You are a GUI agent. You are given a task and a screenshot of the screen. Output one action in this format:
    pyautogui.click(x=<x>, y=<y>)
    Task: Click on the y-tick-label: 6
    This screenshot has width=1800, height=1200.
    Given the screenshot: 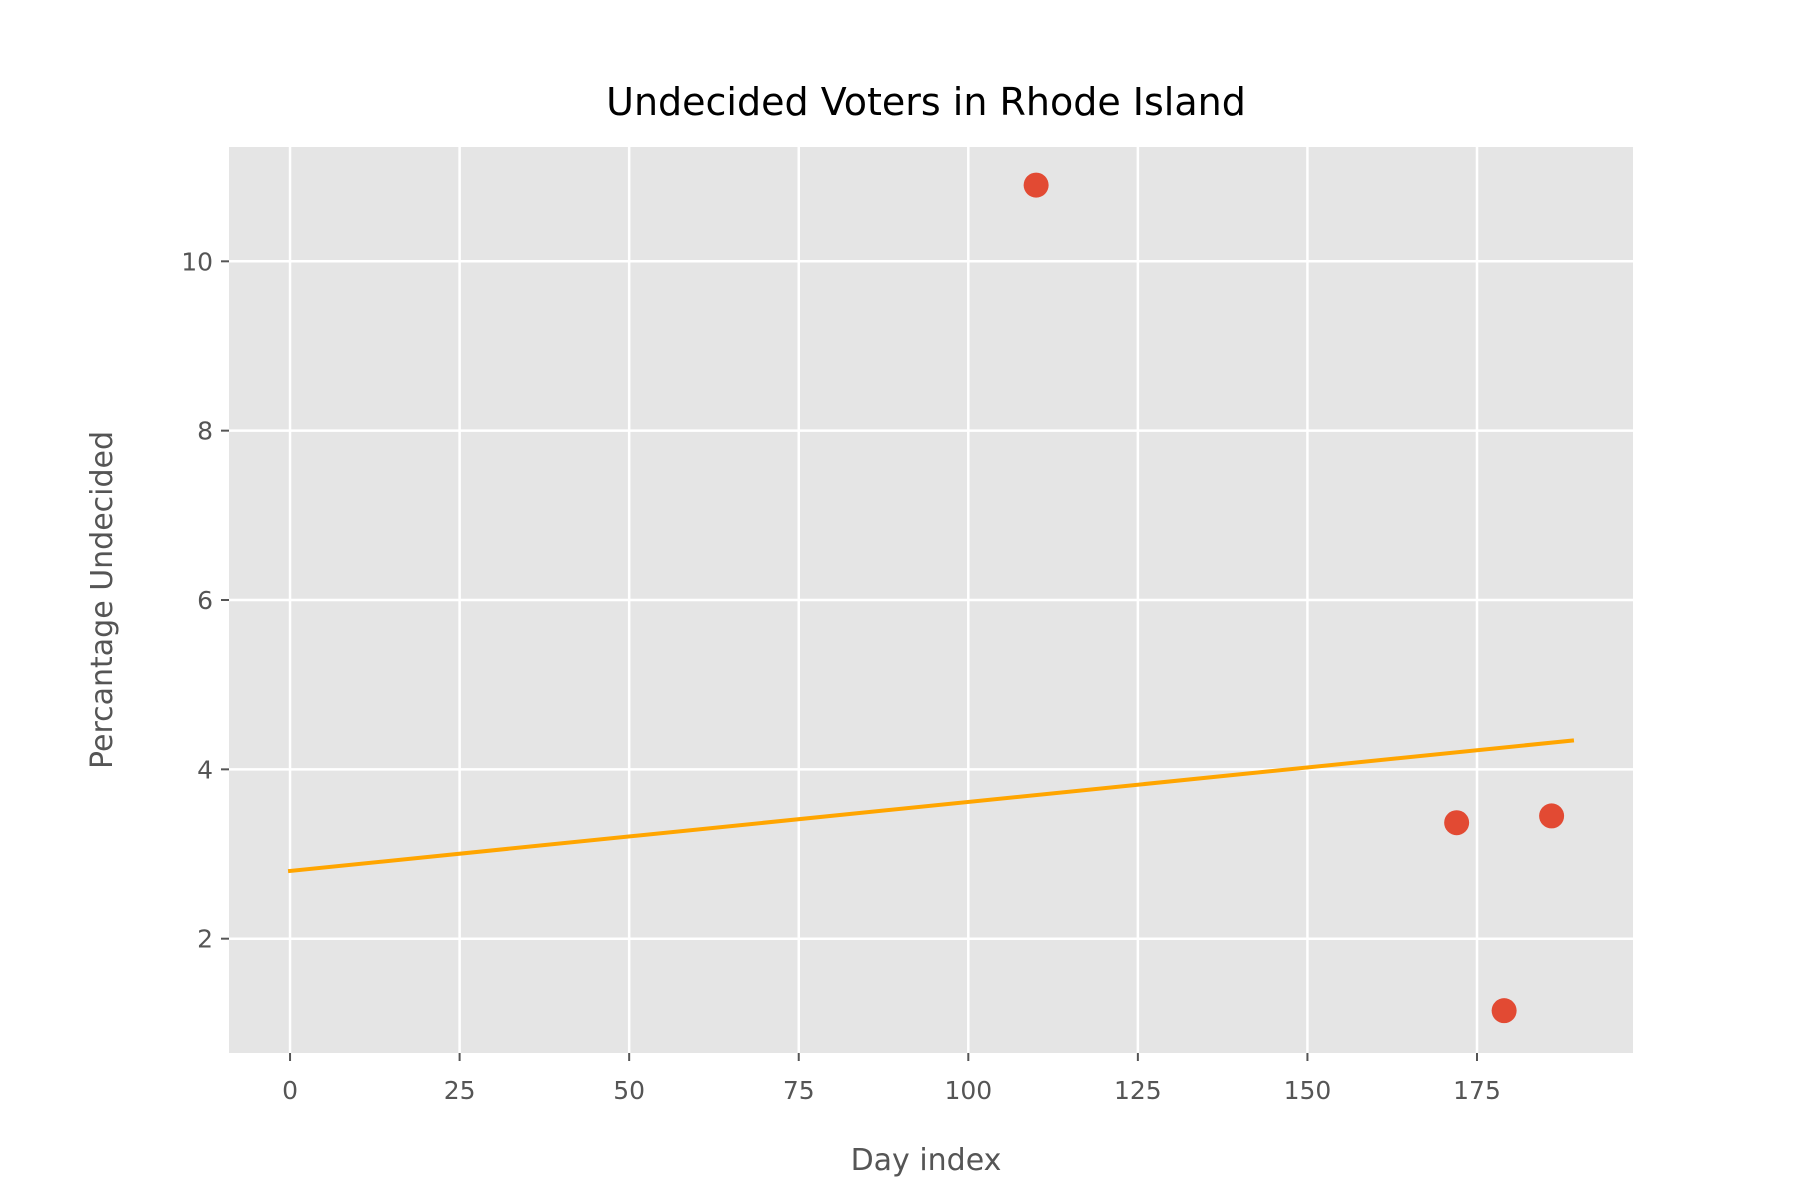 What is the action you would take?
    pyautogui.click(x=205, y=600)
    